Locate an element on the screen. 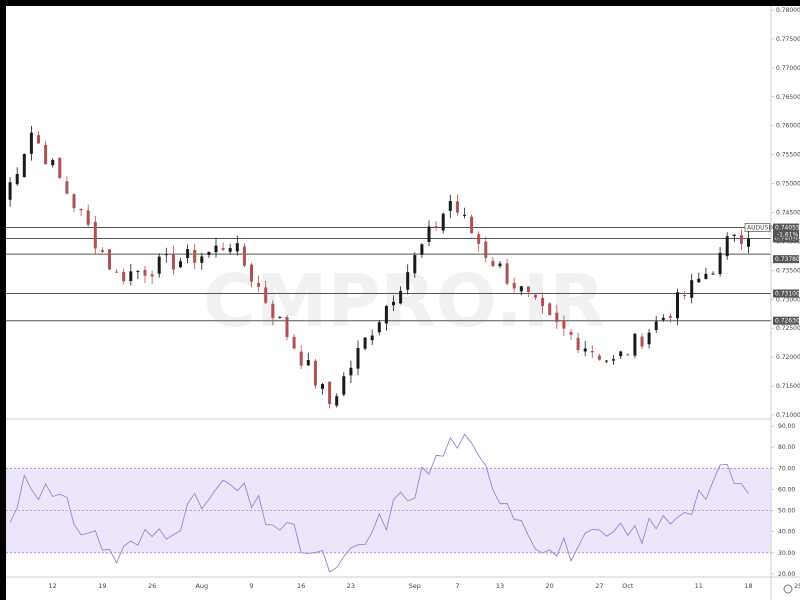 This screenshot has width=800, height=600. rsi-tick-label: 90.00 is located at coordinates (786, 426).